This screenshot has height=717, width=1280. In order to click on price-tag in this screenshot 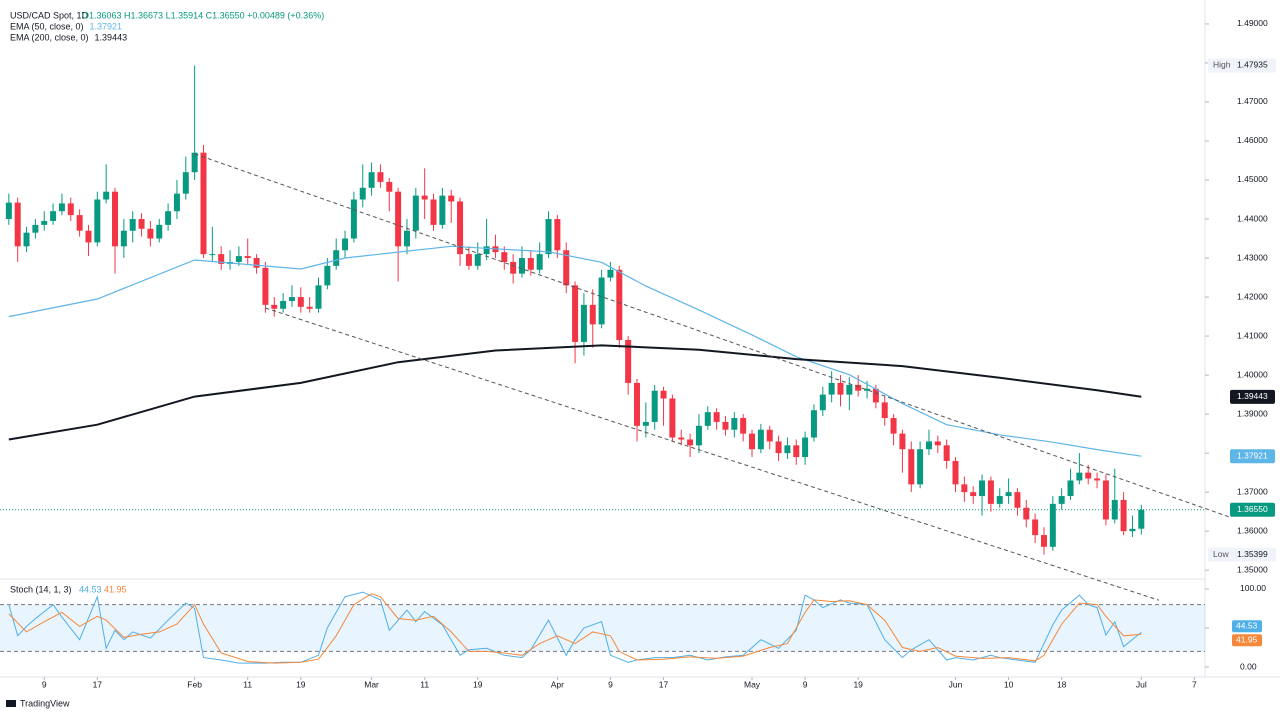, I will do `click(1252, 509)`.